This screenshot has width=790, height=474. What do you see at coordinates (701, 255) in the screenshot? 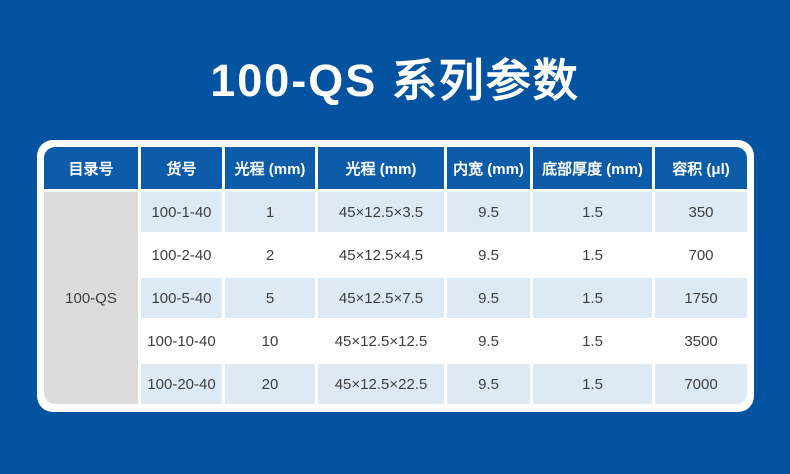
I see `volume-cell: 700` at bounding box center [701, 255].